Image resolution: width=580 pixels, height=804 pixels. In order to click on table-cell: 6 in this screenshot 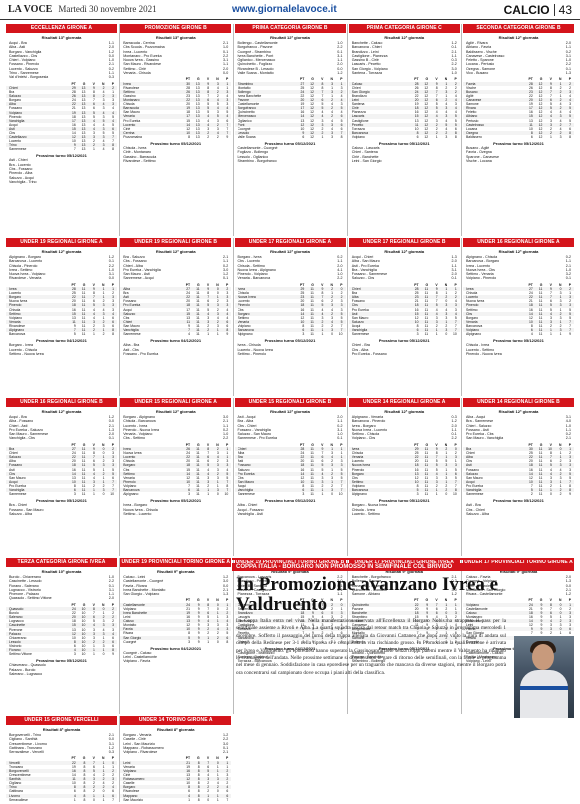, I will do `click(341, 128)`.